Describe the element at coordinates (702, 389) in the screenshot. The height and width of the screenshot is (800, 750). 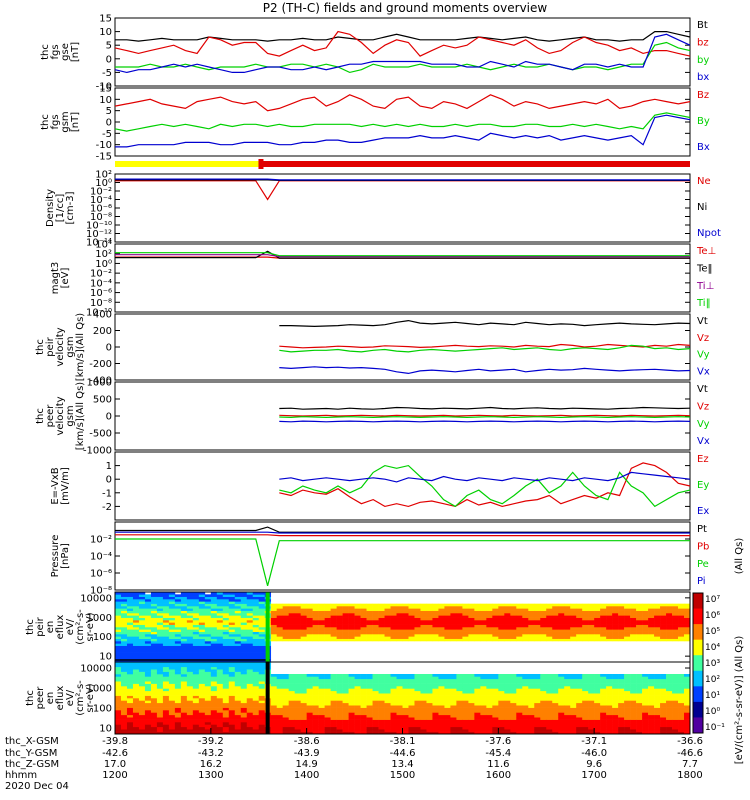
I see `legend-entry: Vt` at that location.